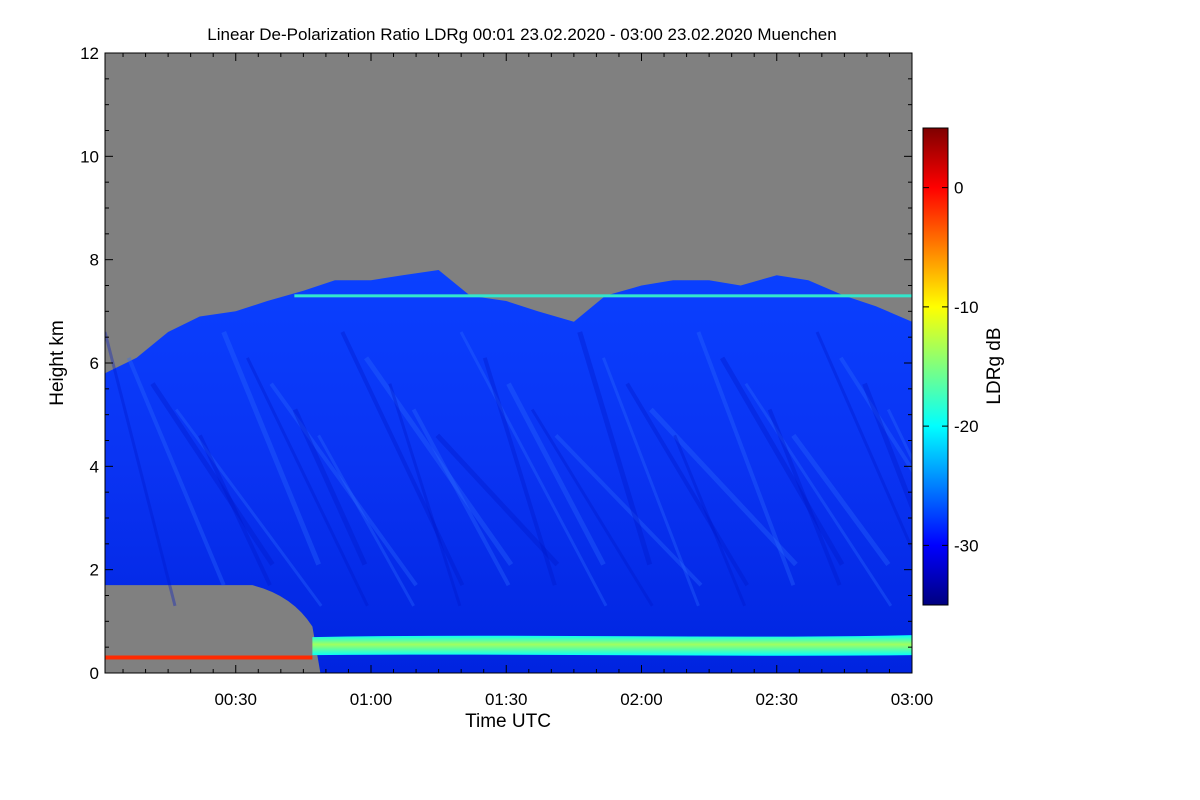 This screenshot has width=1200, height=800. Describe the element at coordinates (603, 296) in the screenshot. I see `feature-layer-thin` at that location.